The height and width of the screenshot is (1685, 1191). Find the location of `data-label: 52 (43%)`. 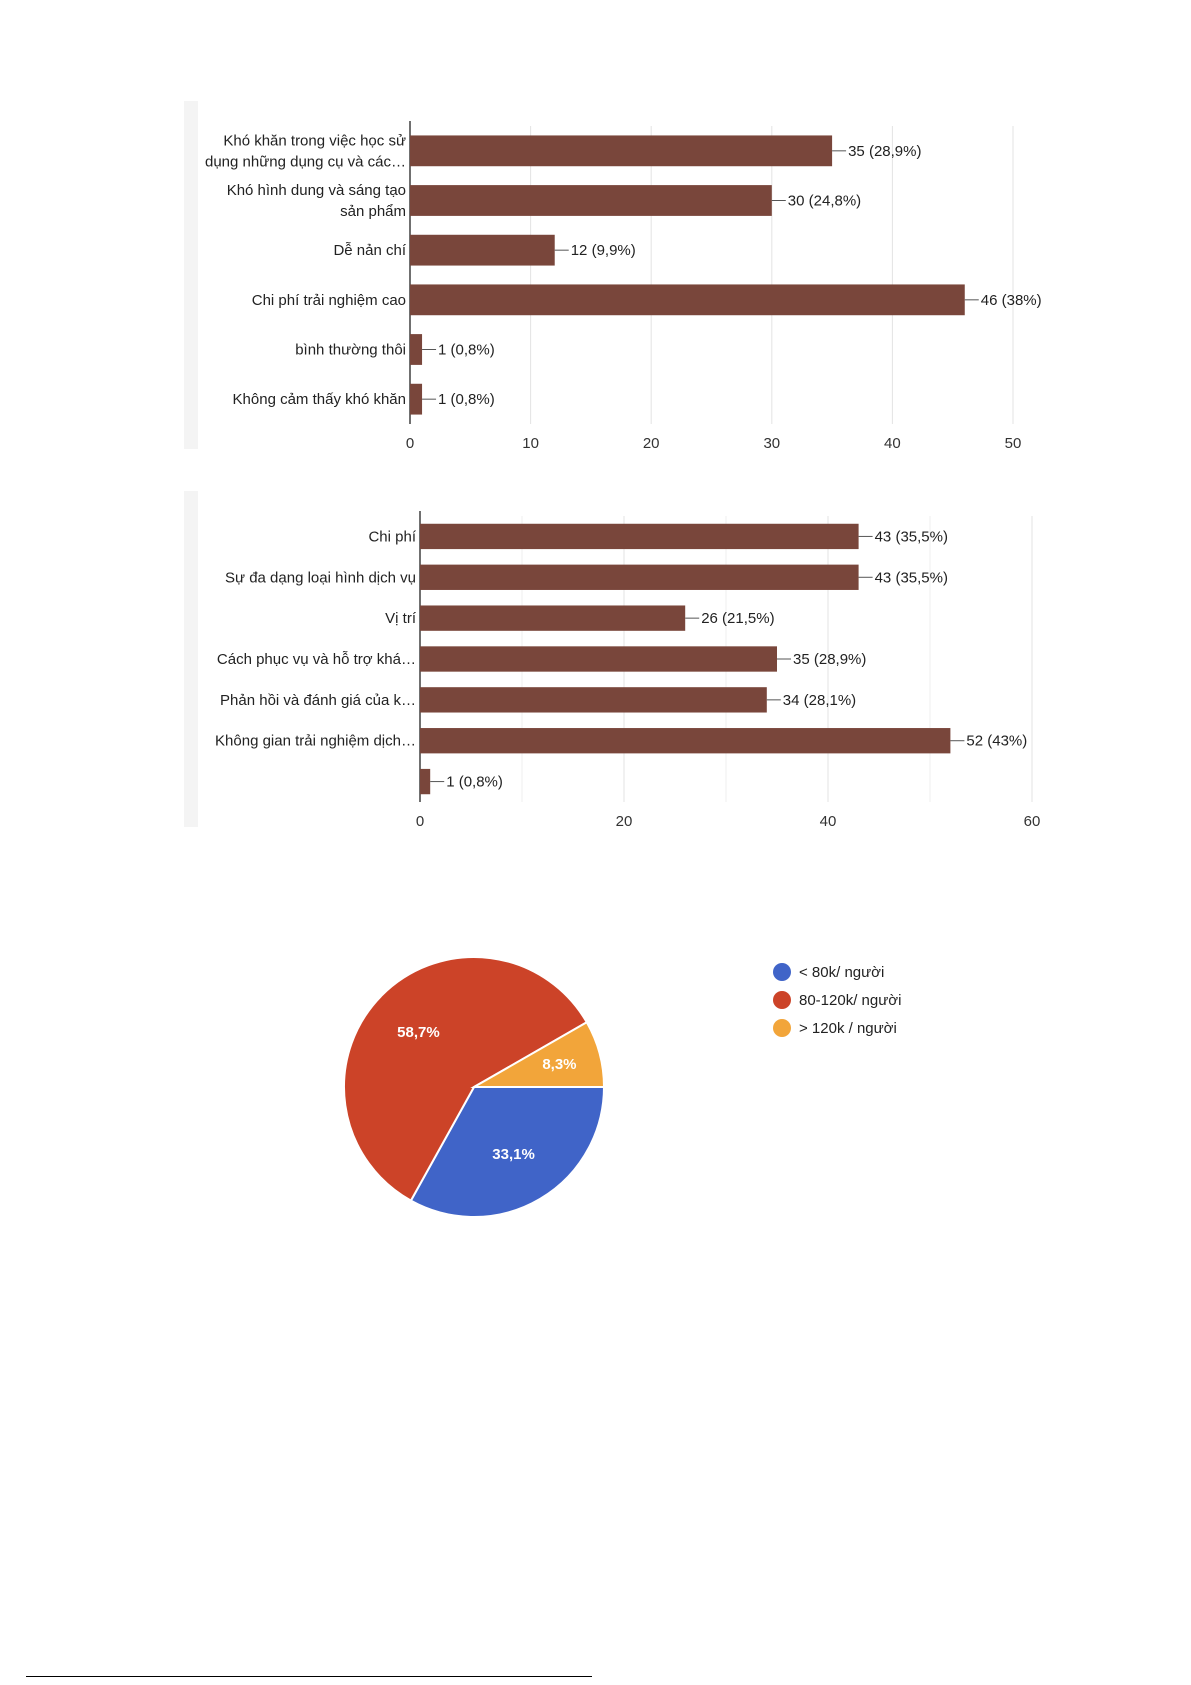

data-label: 52 (43%) is located at coordinates (996, 741).